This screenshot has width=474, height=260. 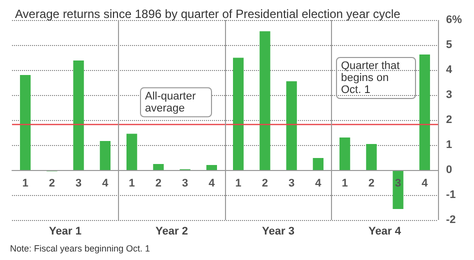 I want to click on y-tick-label: 5, so click(x=449, y=45).